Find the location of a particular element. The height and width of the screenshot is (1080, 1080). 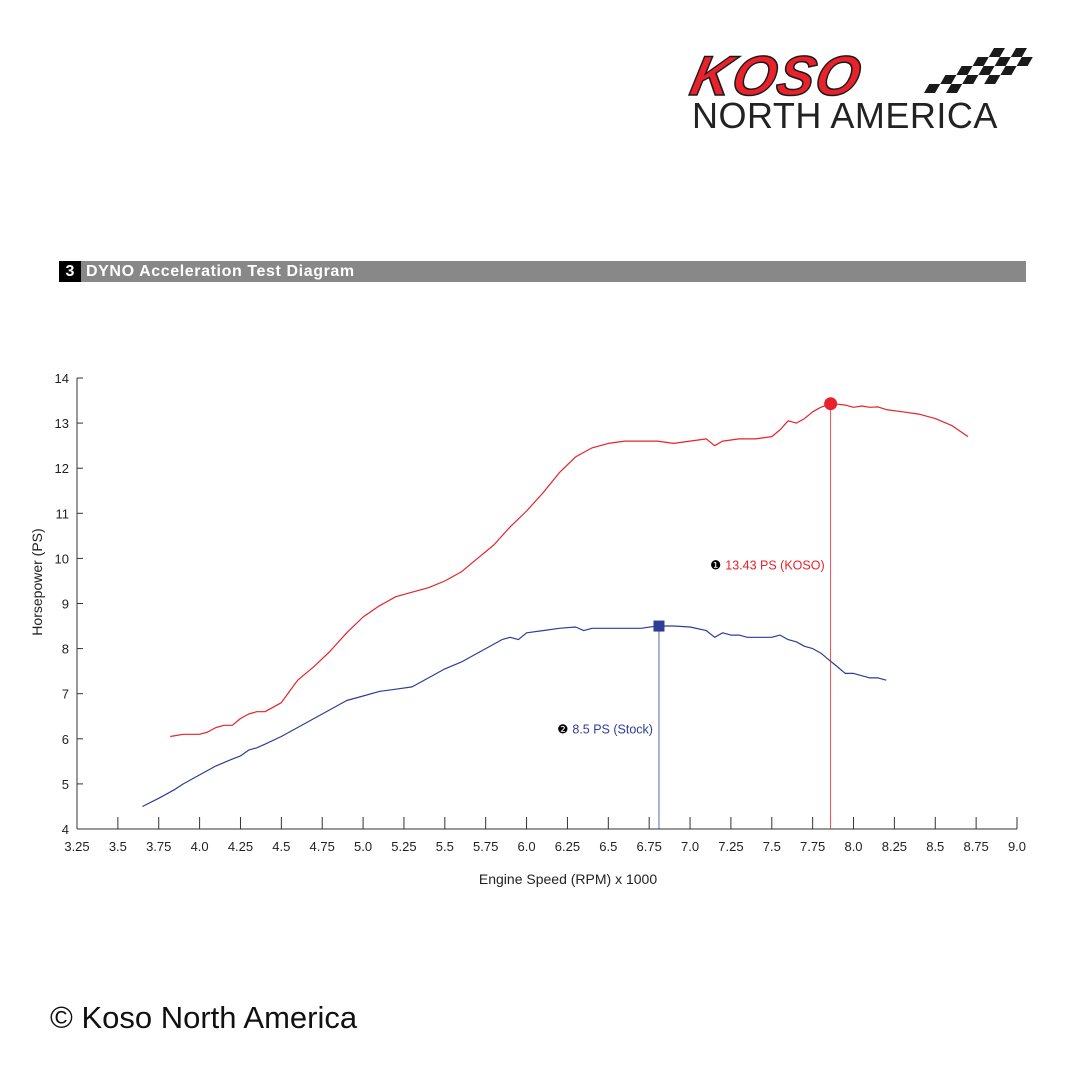

y-tick-label: 5 is located at coordinates (65, 784).